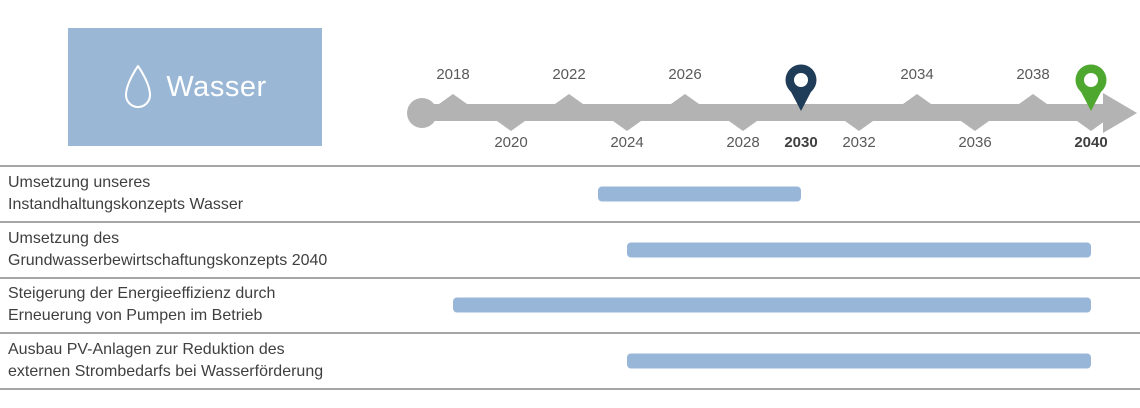  I want to click on year-label-2018: 2018, so click(453, 74).